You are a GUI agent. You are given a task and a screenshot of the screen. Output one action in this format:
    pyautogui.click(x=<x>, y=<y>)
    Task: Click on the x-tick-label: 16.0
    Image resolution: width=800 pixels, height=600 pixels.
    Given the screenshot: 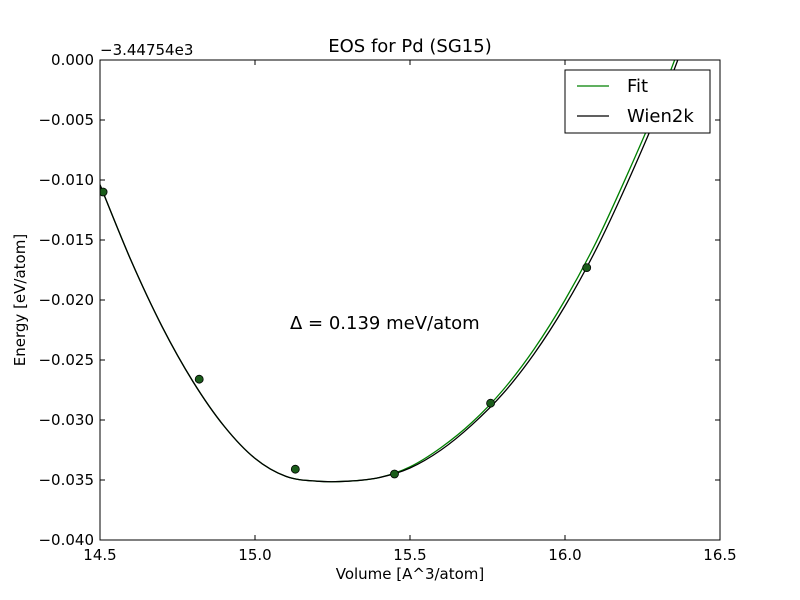 What is the action you would take?
    pyautogui.click(x=564, y=555)
    